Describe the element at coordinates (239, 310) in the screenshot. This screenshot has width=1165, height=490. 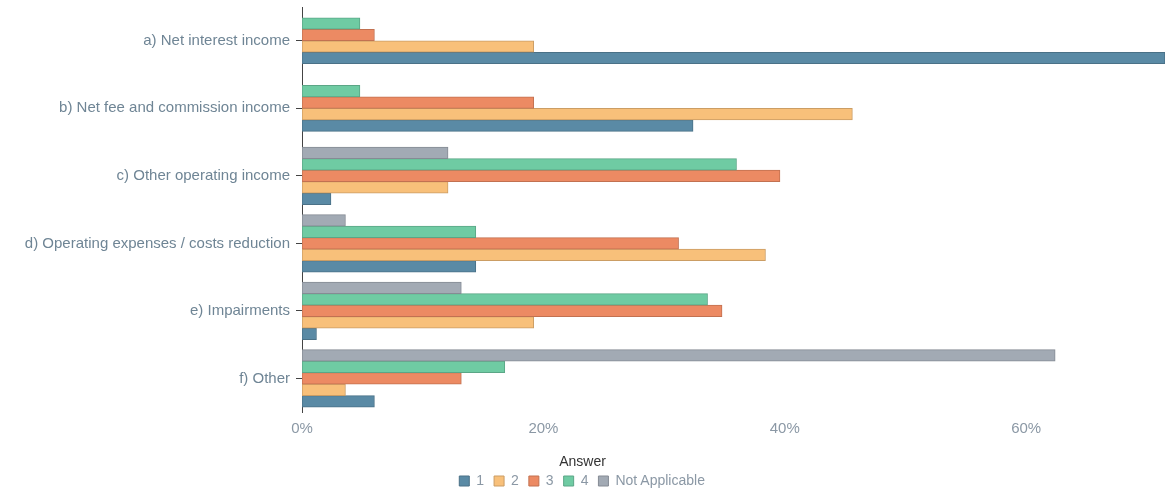
I see `y-tick-label: e) Impairments` at that location.